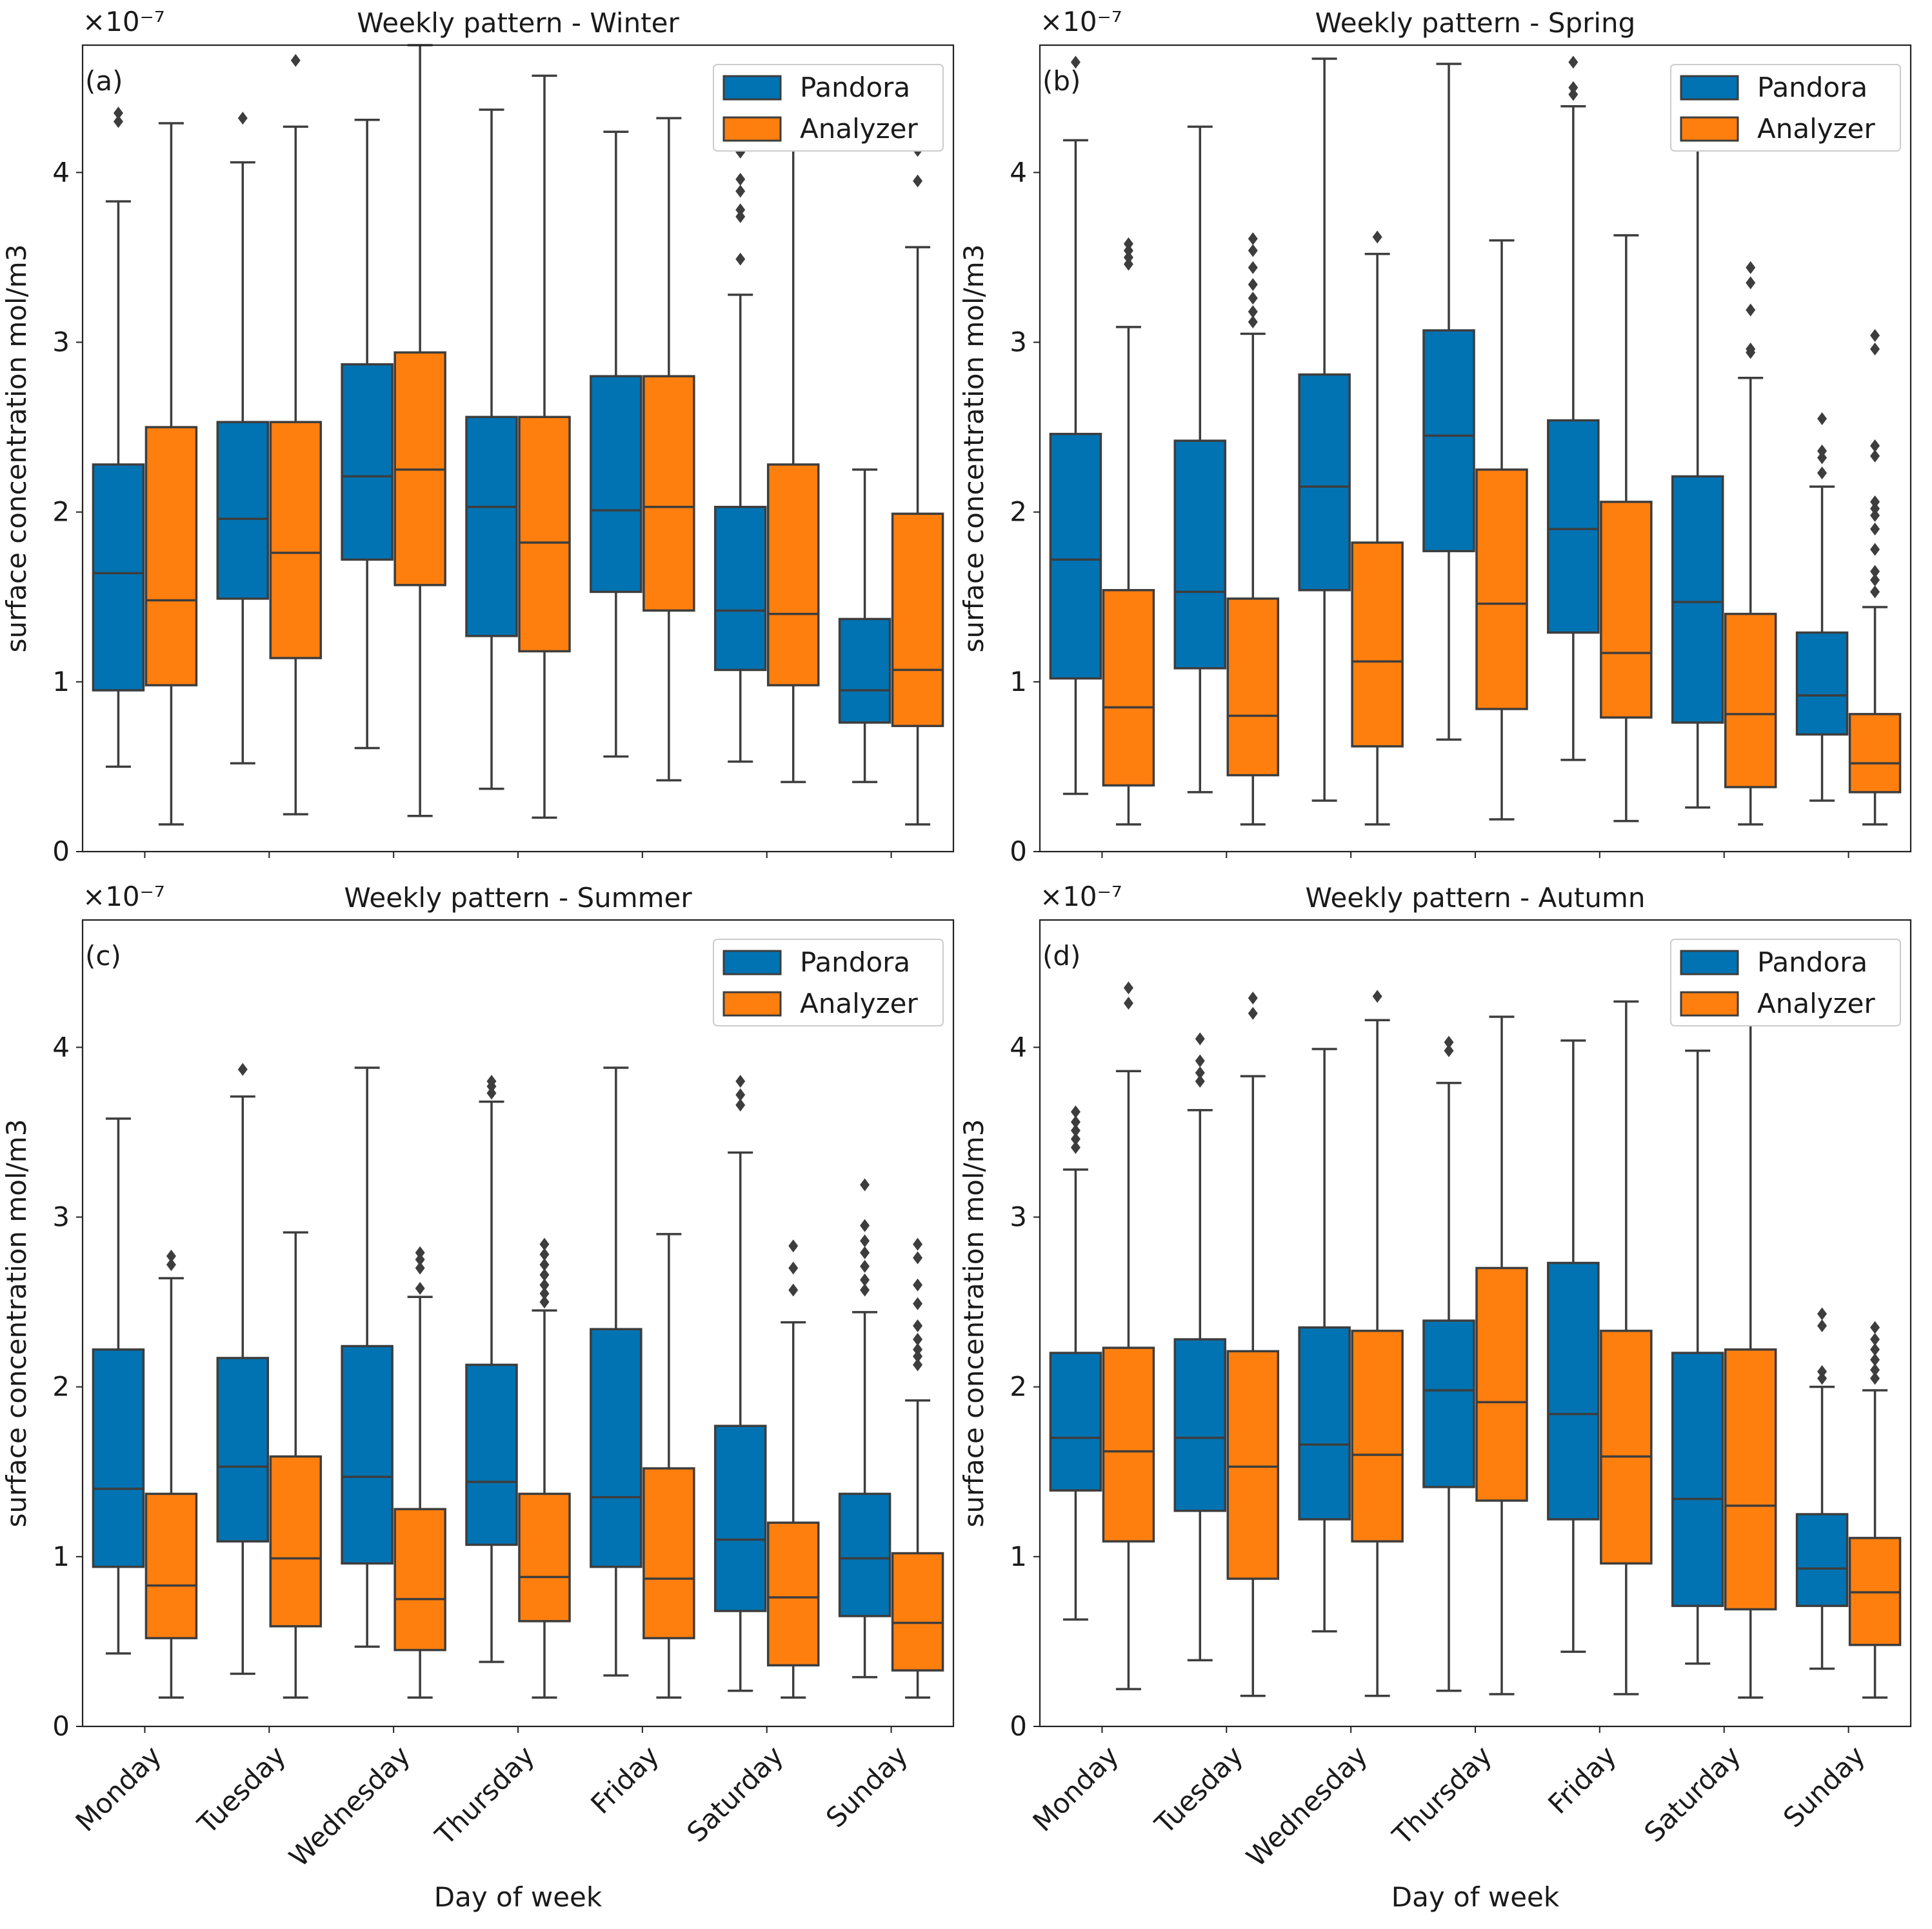 The image size is (1932, 1929). What do you see at coordinates (103, 956) in the screenshot?
I see `panel-label: (c)` at bounding box center [103, 956].